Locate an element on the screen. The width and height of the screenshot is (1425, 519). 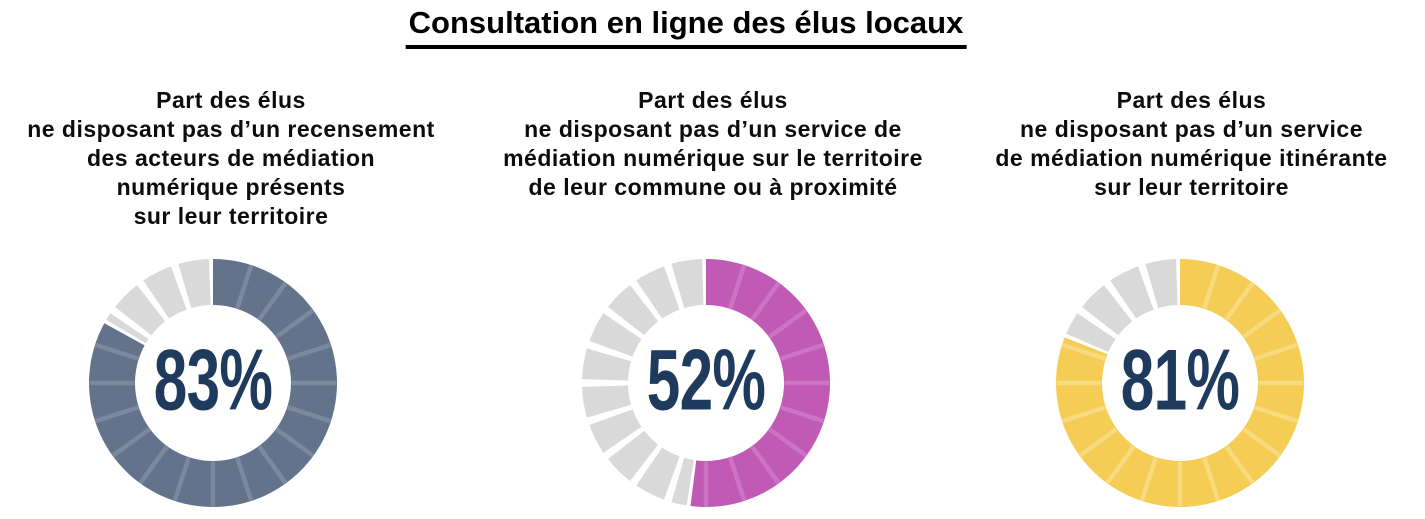
chart-title-line: ne disposant pas d’un recensement is located at coordinates (231, 129).